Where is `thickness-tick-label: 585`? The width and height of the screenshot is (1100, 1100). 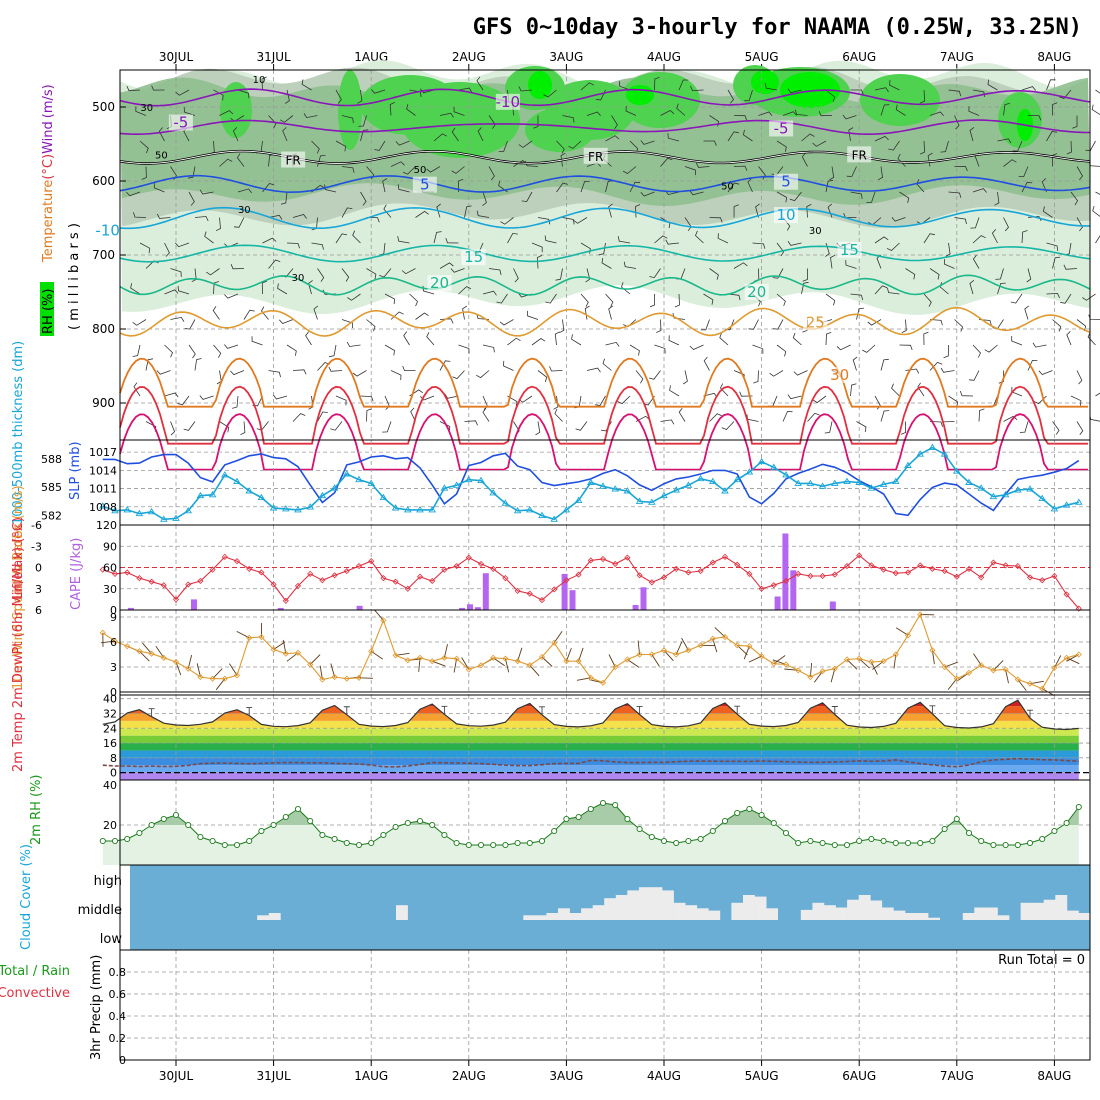
thickness-tick-label: 585 is located at coordinates (51, 487).